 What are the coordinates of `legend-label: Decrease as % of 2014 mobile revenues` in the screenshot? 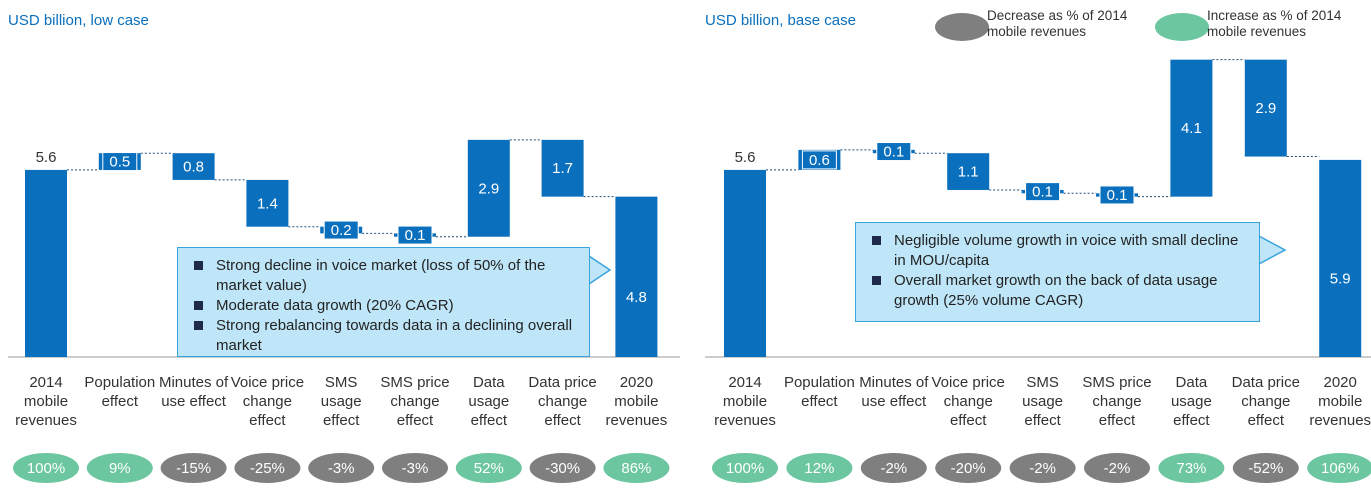 It's located at (1057, 23).